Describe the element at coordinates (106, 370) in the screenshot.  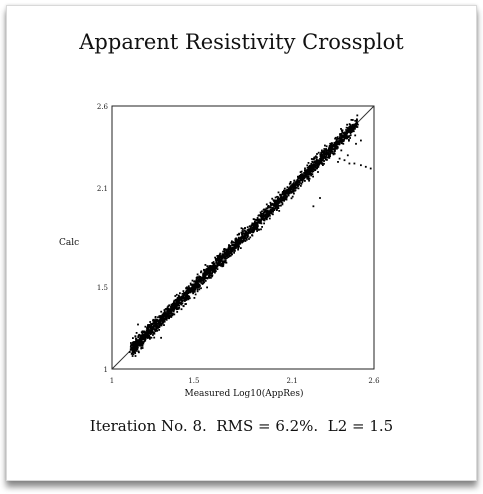
I see `y-tick-label: 1` at that location.